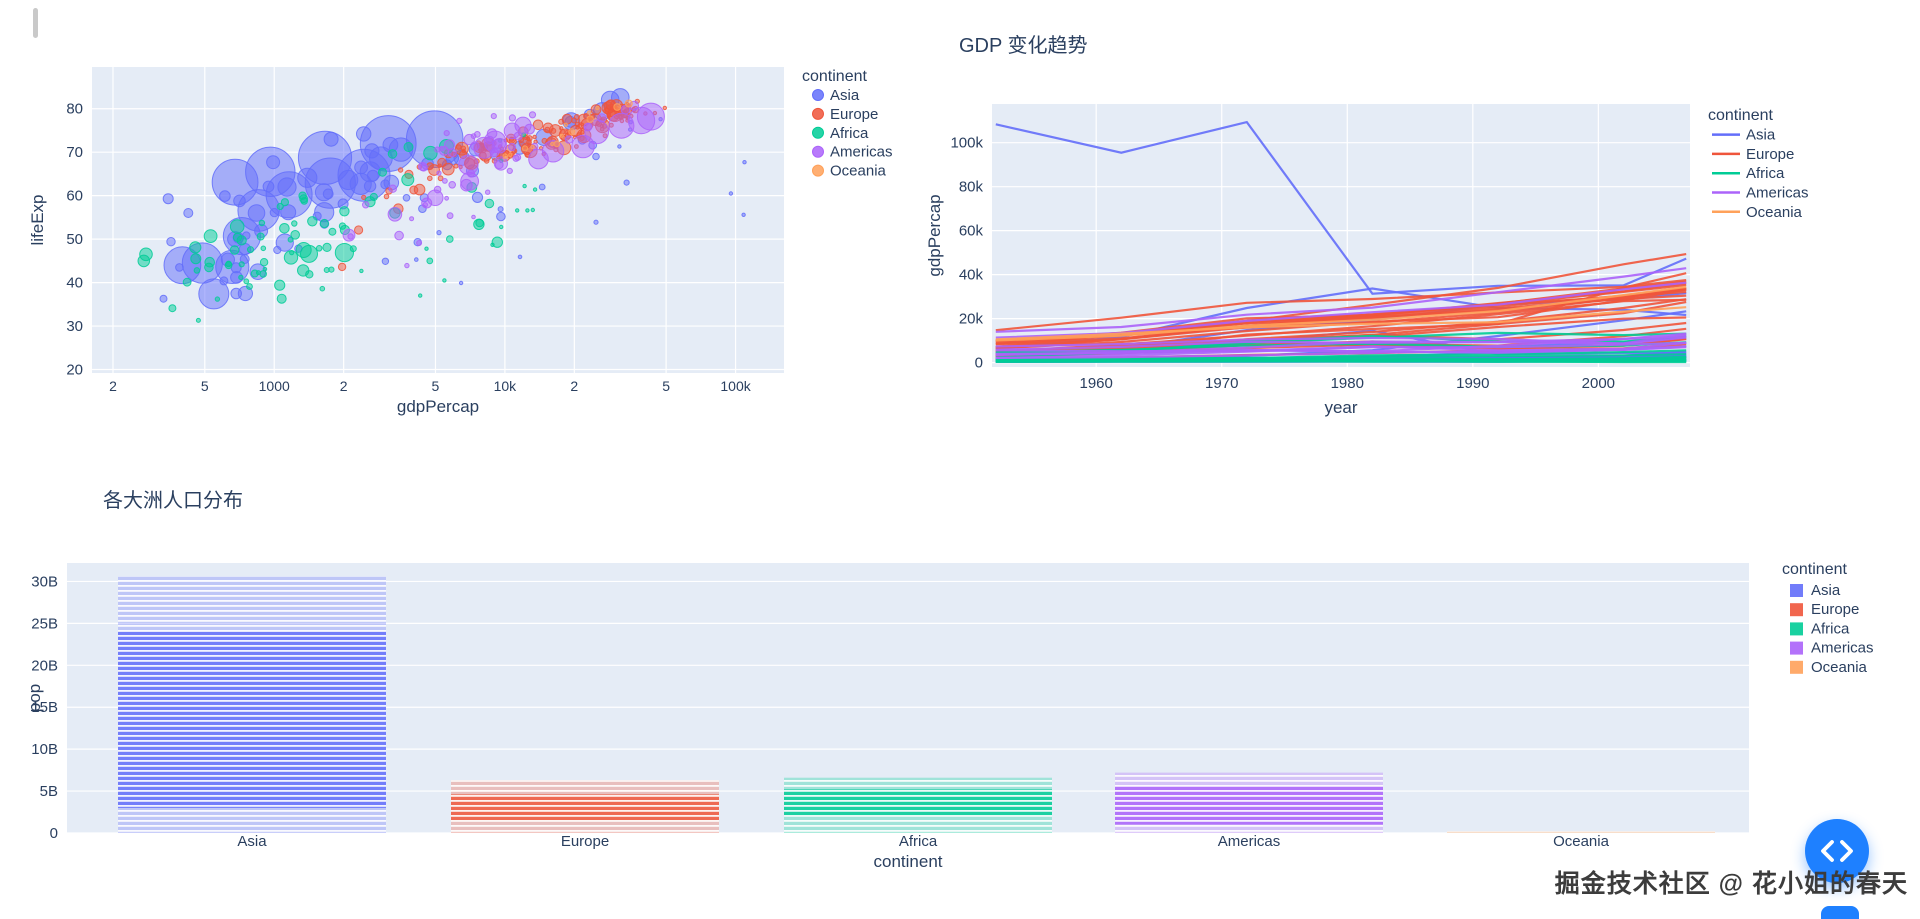  Describe the element at coordinates (602, 118) in the screenshot. I see `bubble-canada` at that location.